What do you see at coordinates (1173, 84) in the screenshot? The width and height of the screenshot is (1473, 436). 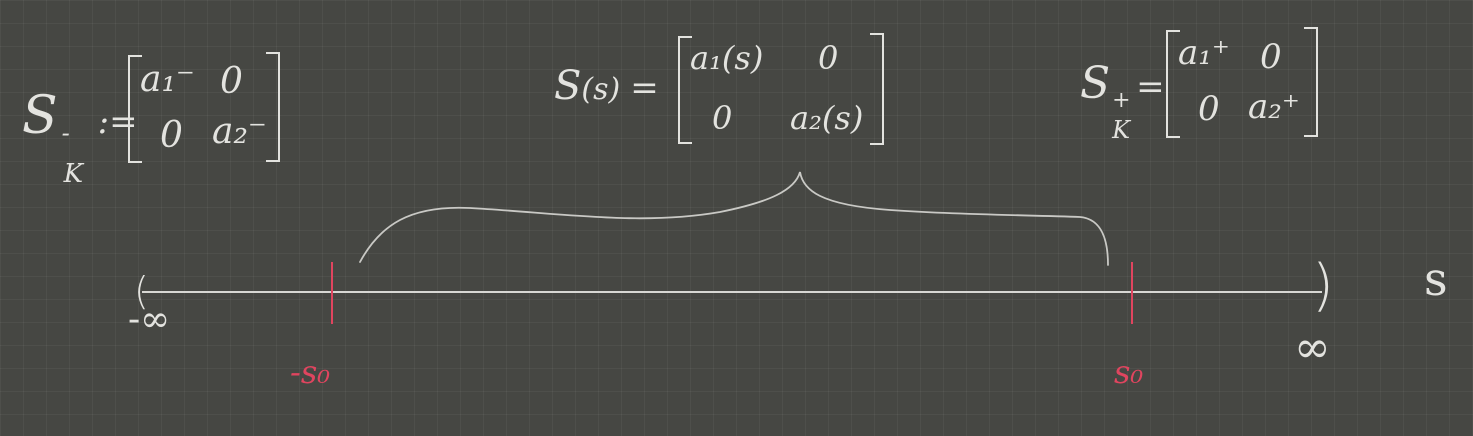 I see `right-matrix-bracket-left` at bounding box center [1173, 84].